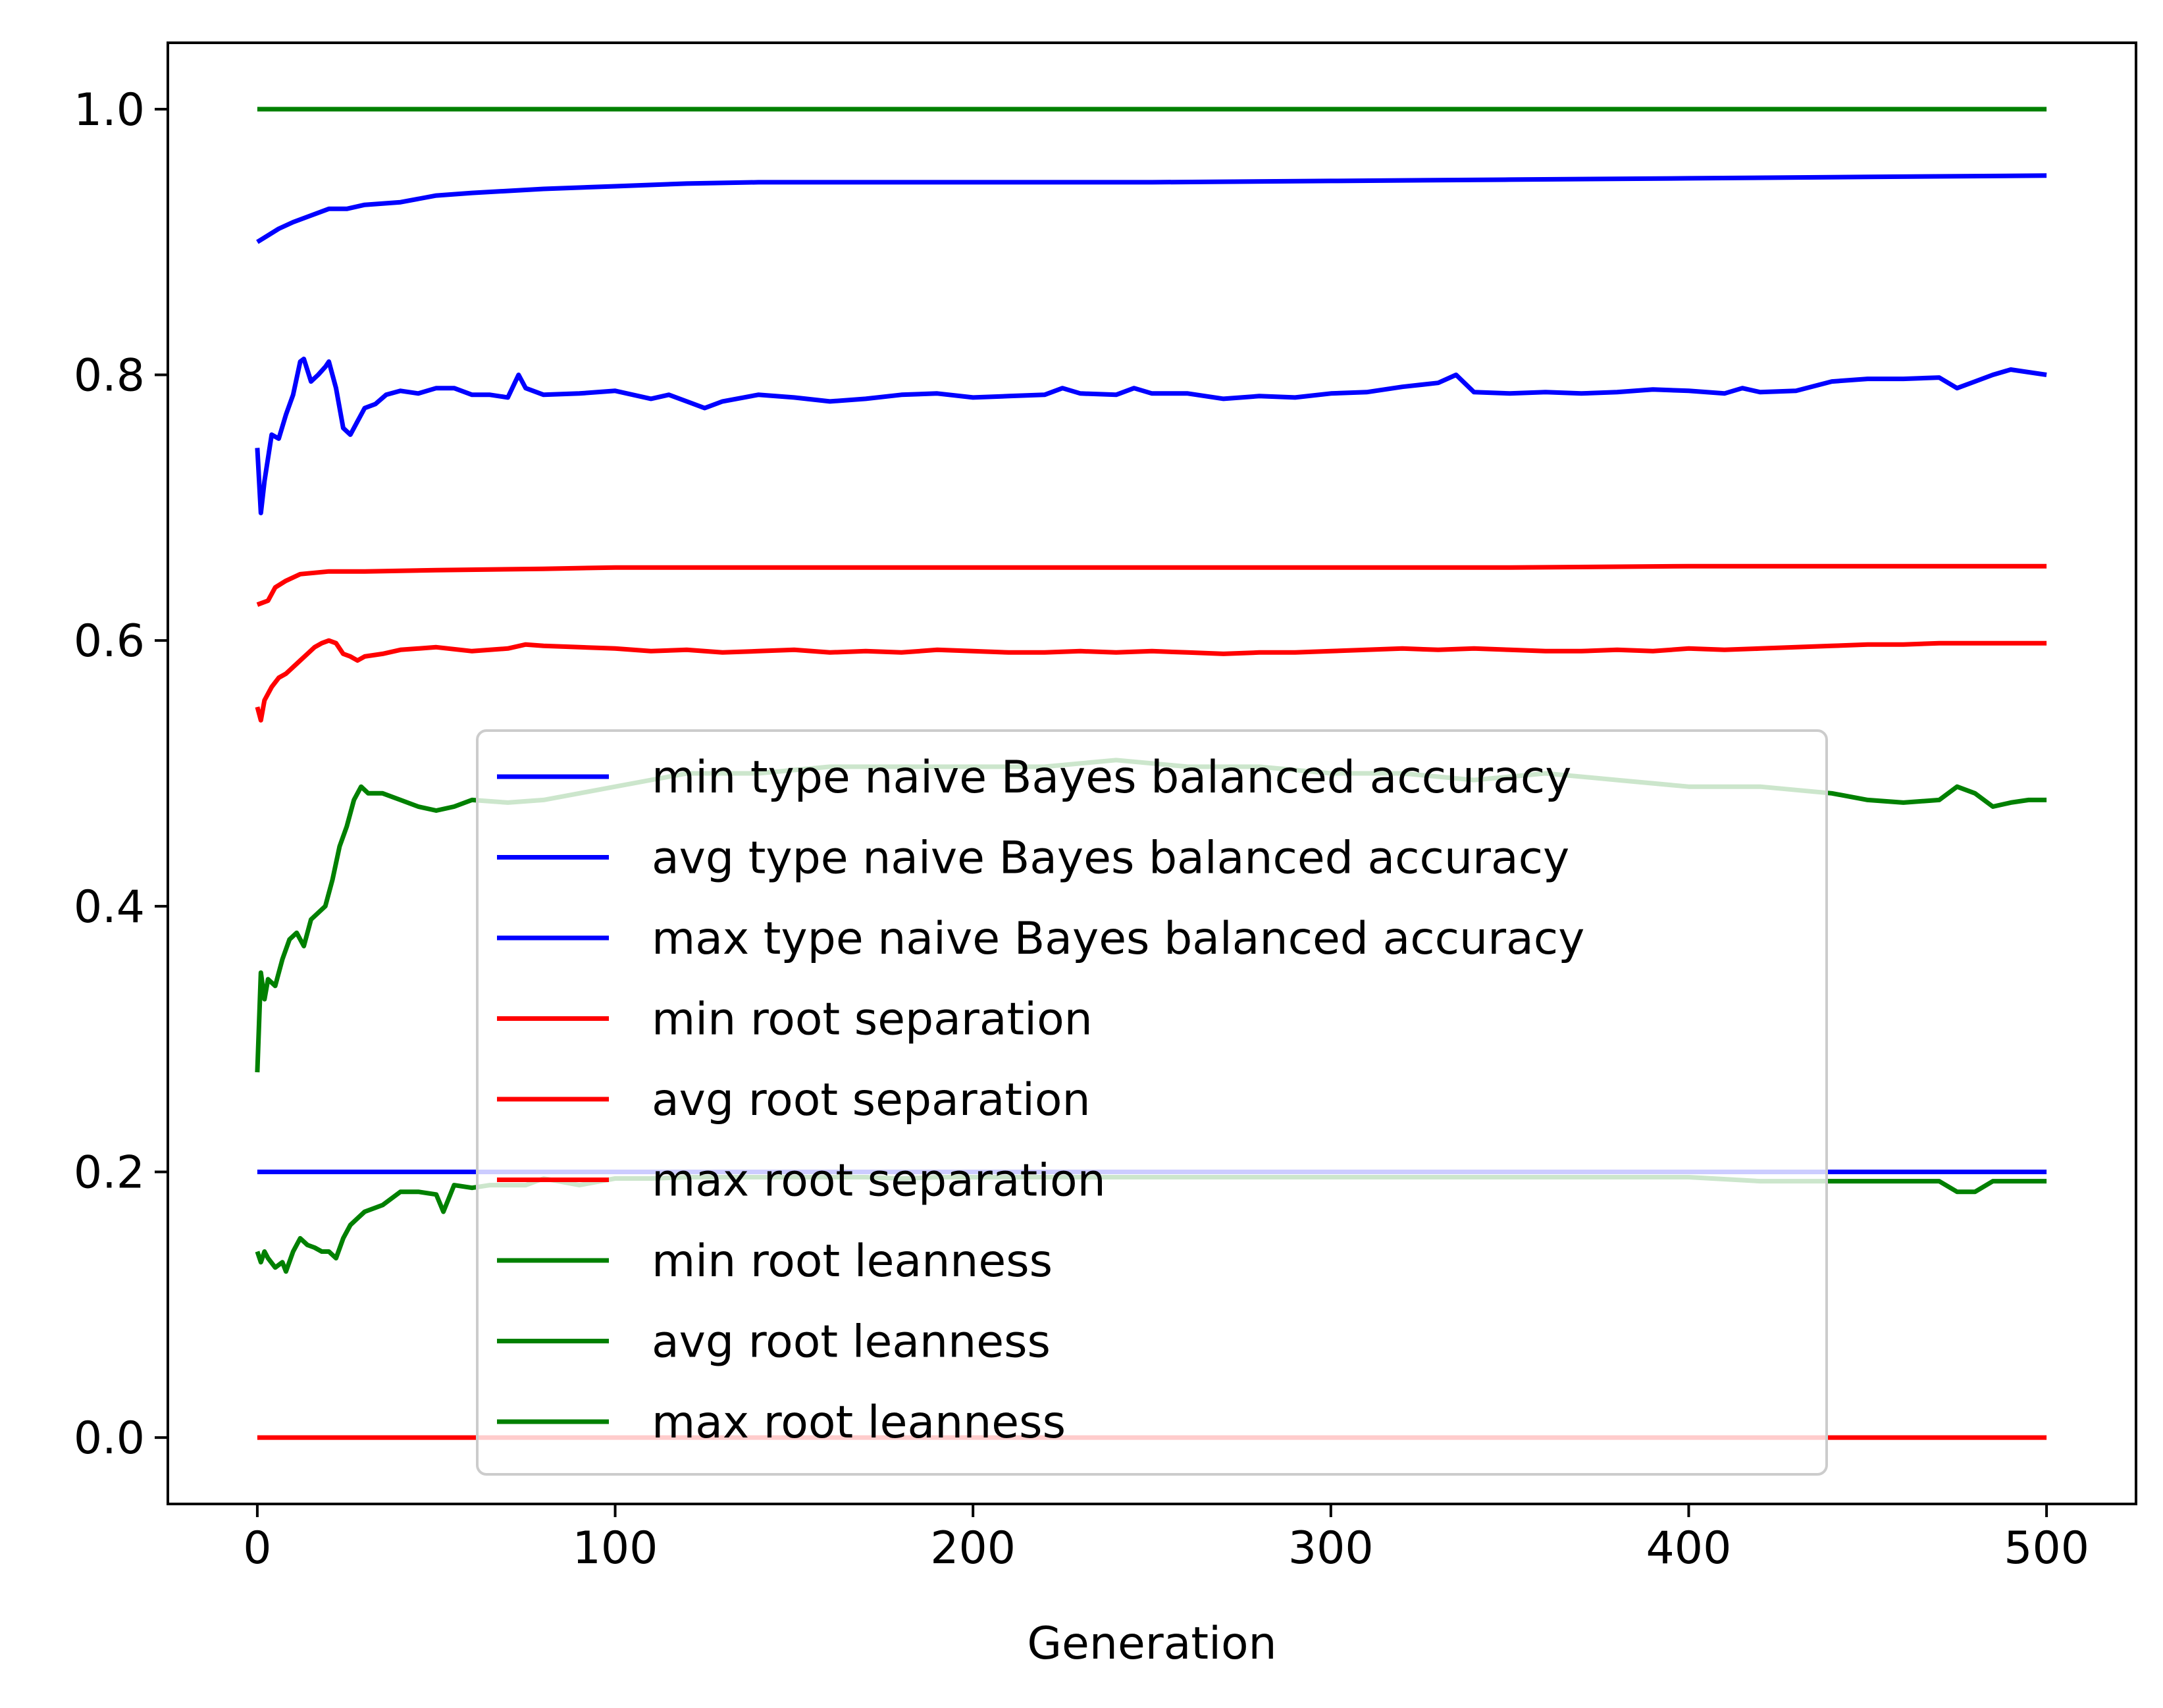  What do you see at coordinates (1110, 859) in the screenshot?
I see `legend-label: avg type naive Bayes balanced accuracy` at bounding box center [1110, 859].